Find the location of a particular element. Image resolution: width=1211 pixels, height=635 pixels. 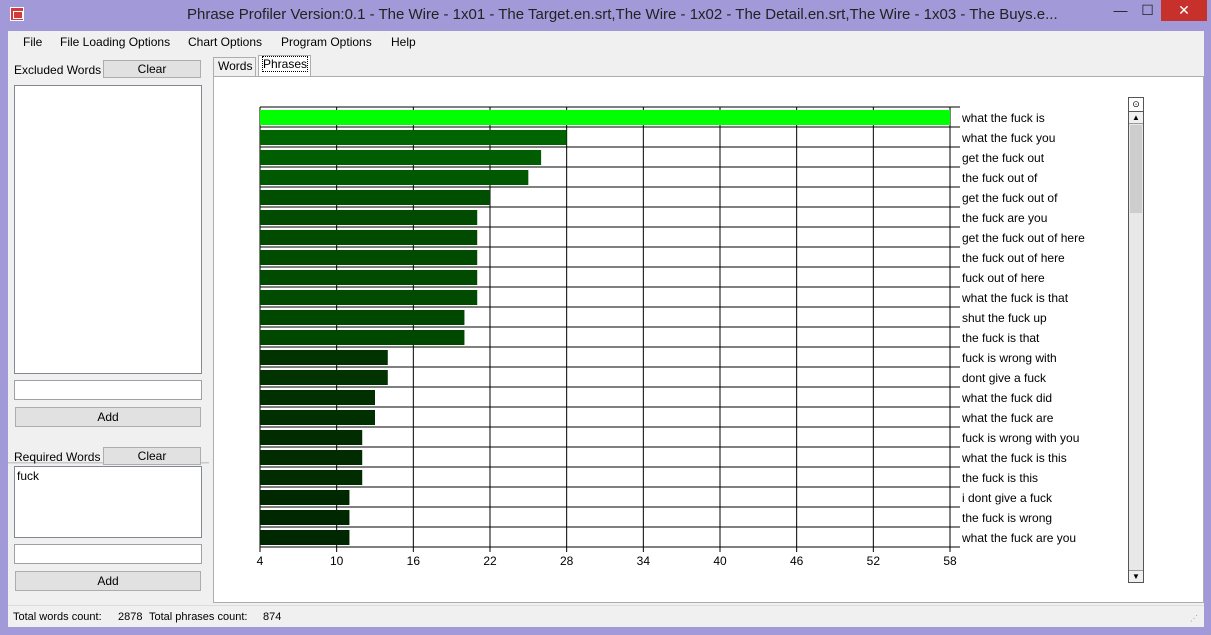

tab-words: Words is located at coordinates (234, 66).